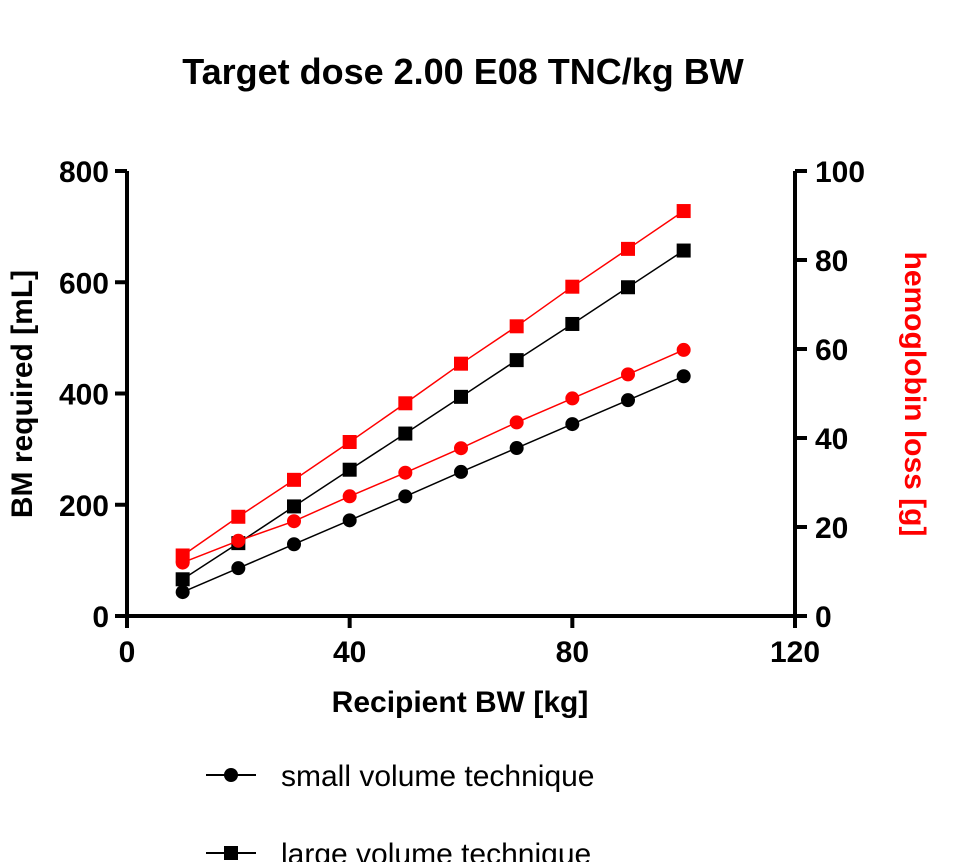 This screenshot has width=975, height=862. What do you see at coordinates (231, 775) in the screenshot?
I see `legend-marker-small` at bounding box center [231, 775].